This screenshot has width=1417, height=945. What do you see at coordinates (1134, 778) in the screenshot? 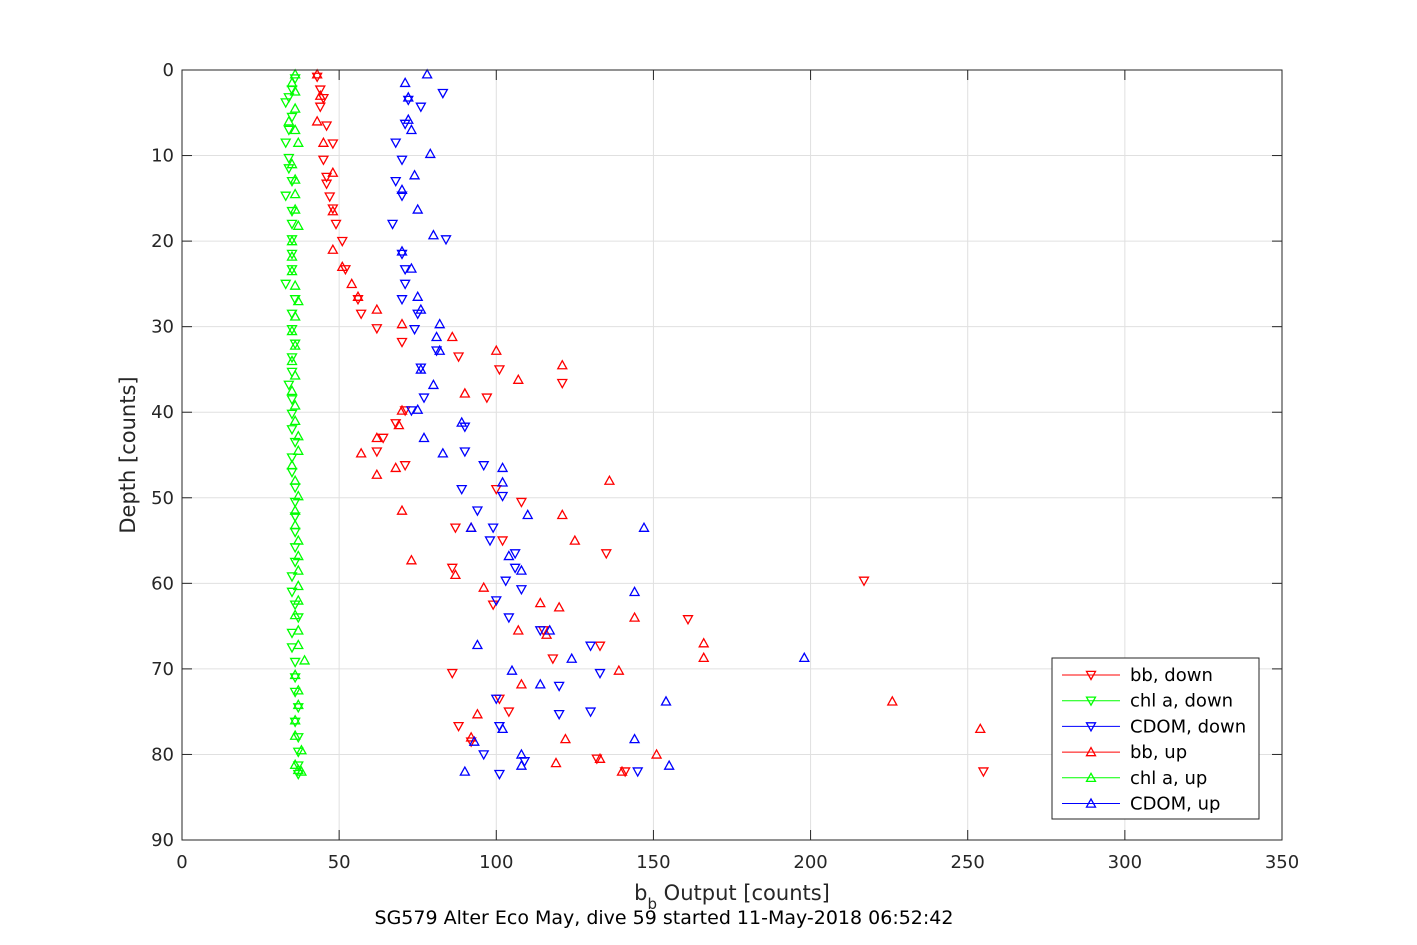
I see `legend-entry: chl a, up` at bounding box center [1134, 778].